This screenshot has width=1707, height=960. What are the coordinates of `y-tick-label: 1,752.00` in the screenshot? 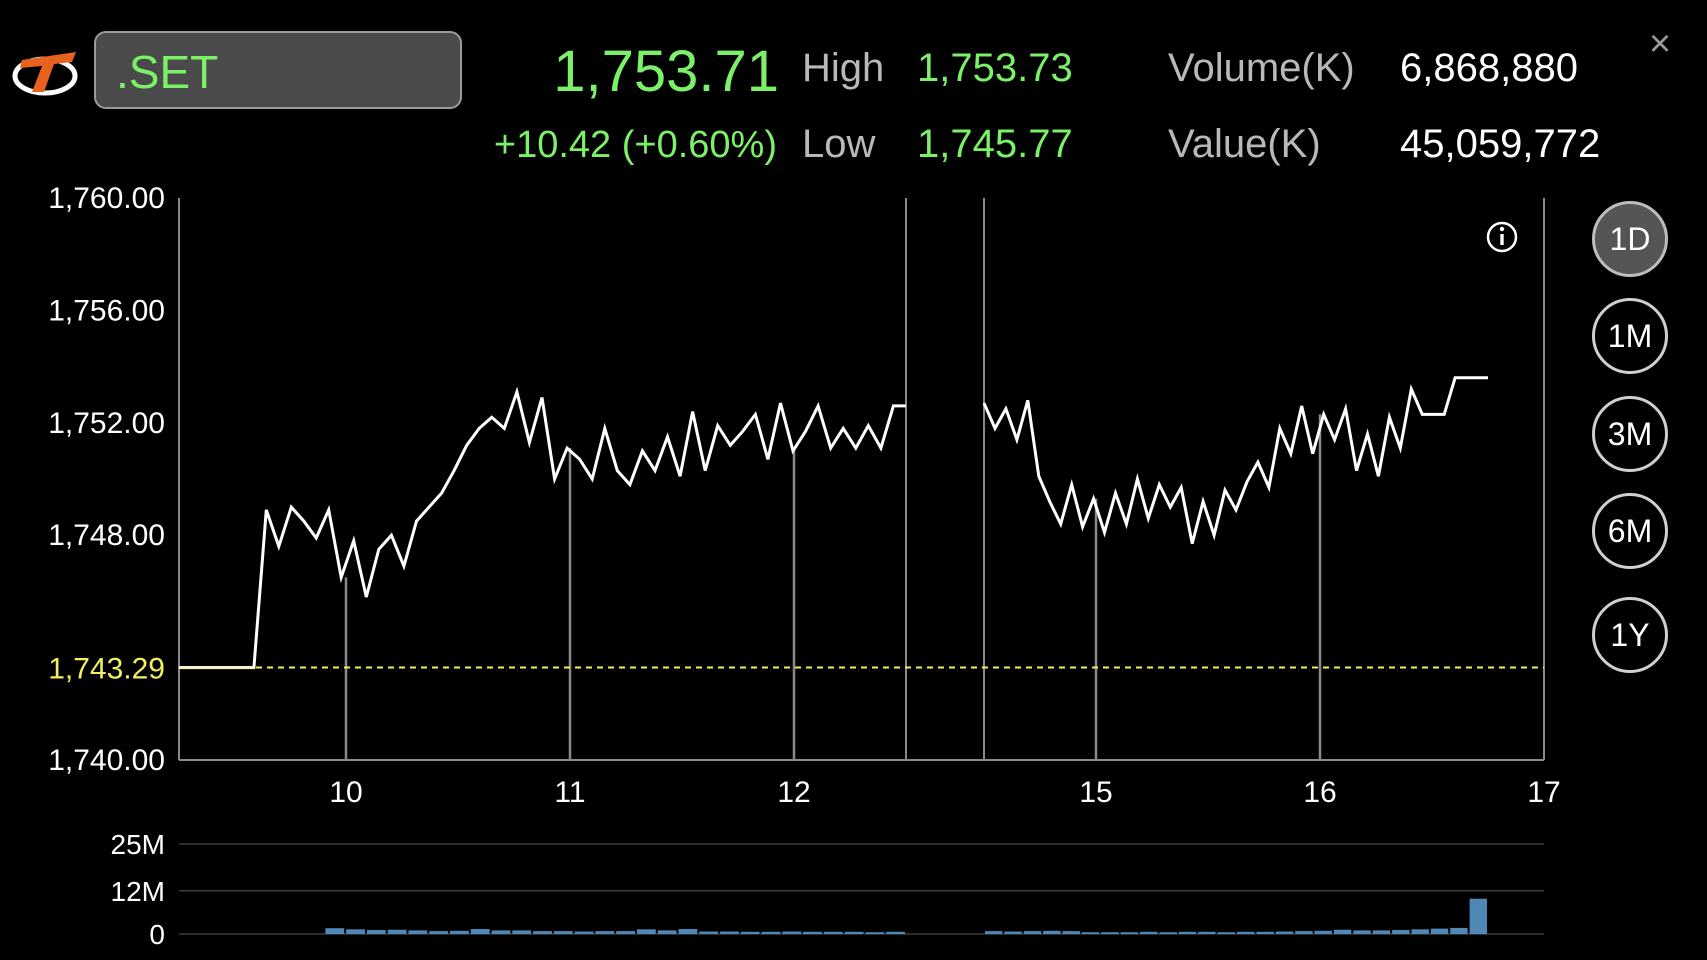 It's located at (106, 423).